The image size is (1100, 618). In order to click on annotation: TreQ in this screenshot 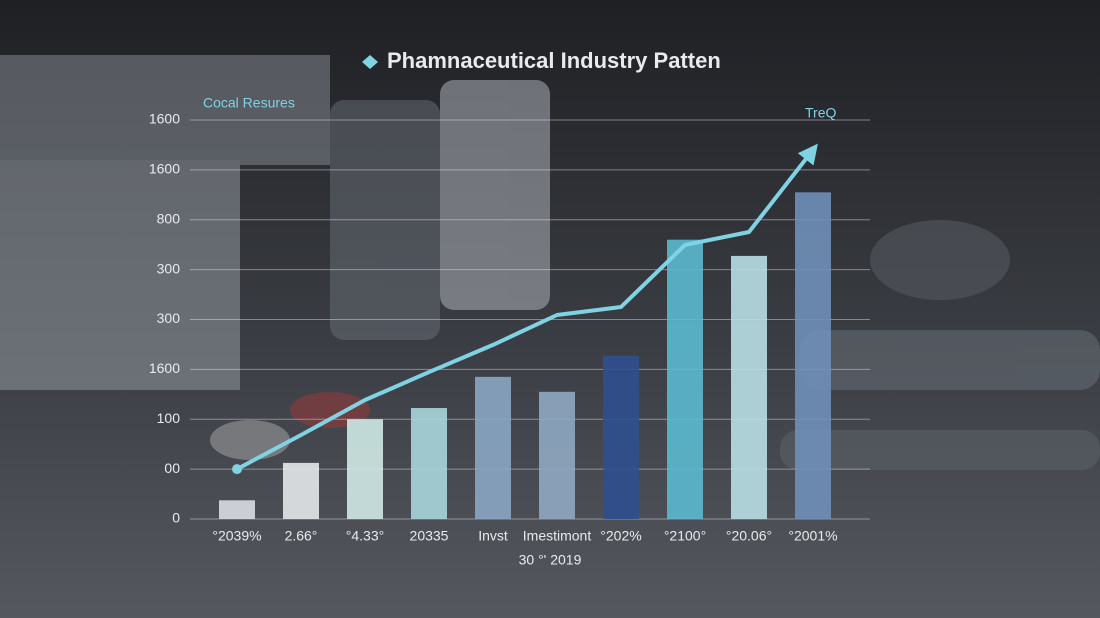, I will do `click(820, 113)`.